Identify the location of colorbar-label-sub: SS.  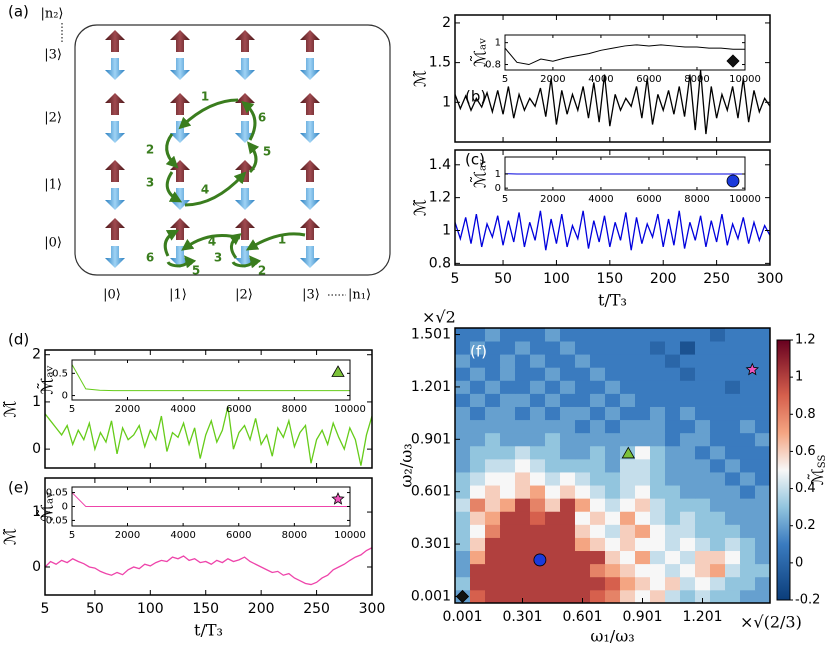
(822, 462).